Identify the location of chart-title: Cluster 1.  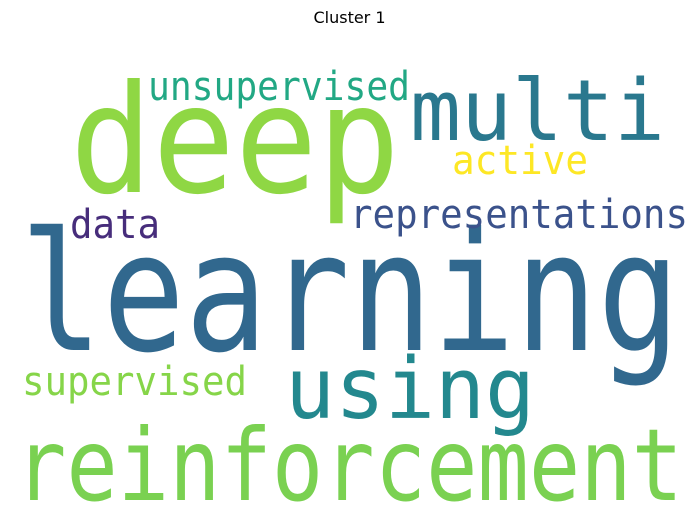
(349, 17).